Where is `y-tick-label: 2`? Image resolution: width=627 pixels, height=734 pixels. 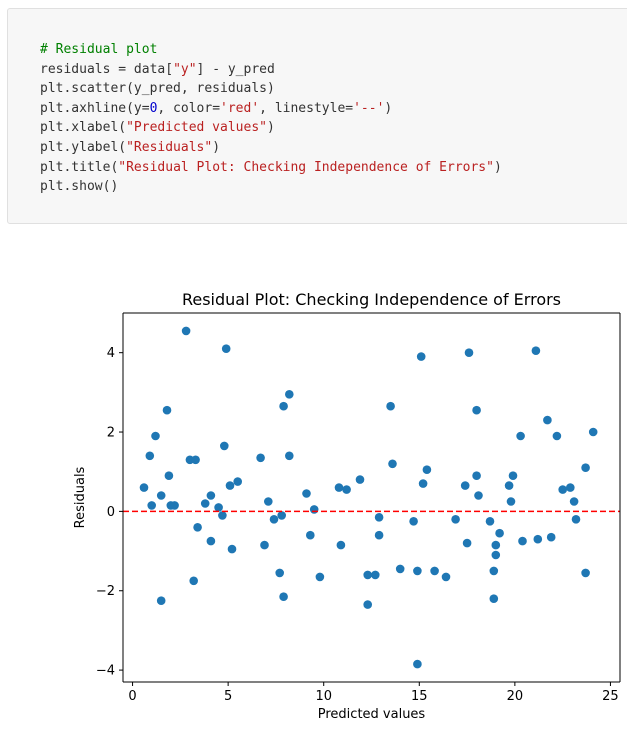
y-tick-label: 2 is located at coordinates (111, 433).